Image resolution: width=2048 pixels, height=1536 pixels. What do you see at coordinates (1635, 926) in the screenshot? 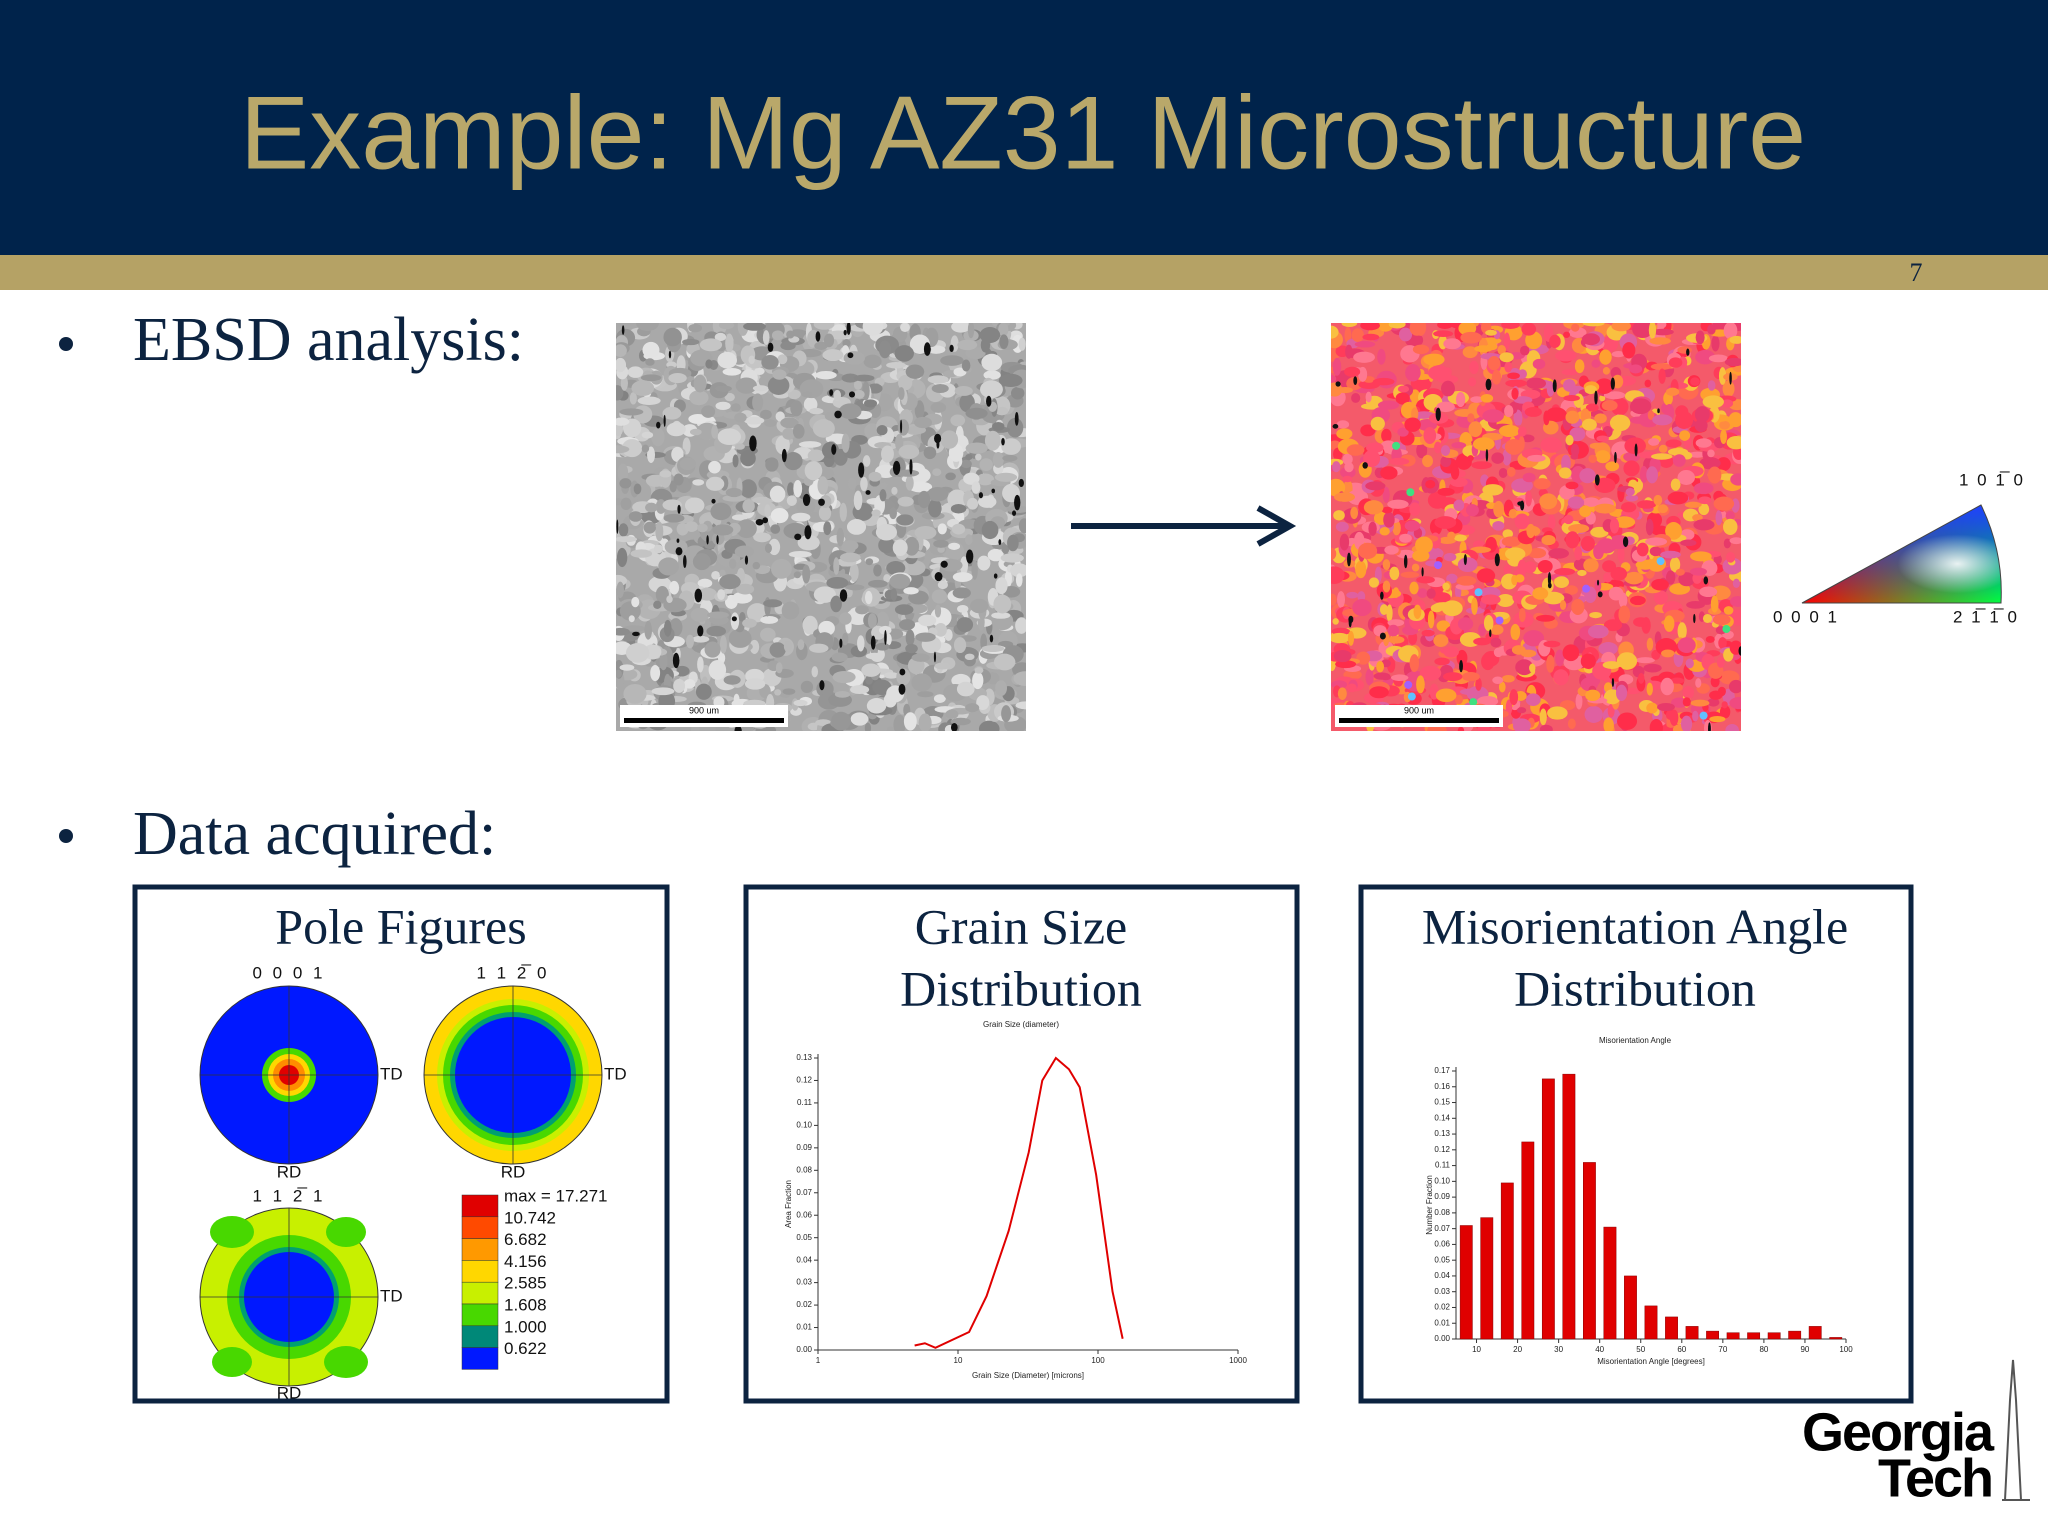
I see `panel-title: Misorientation Angle` at bounding box center [1635, 926].